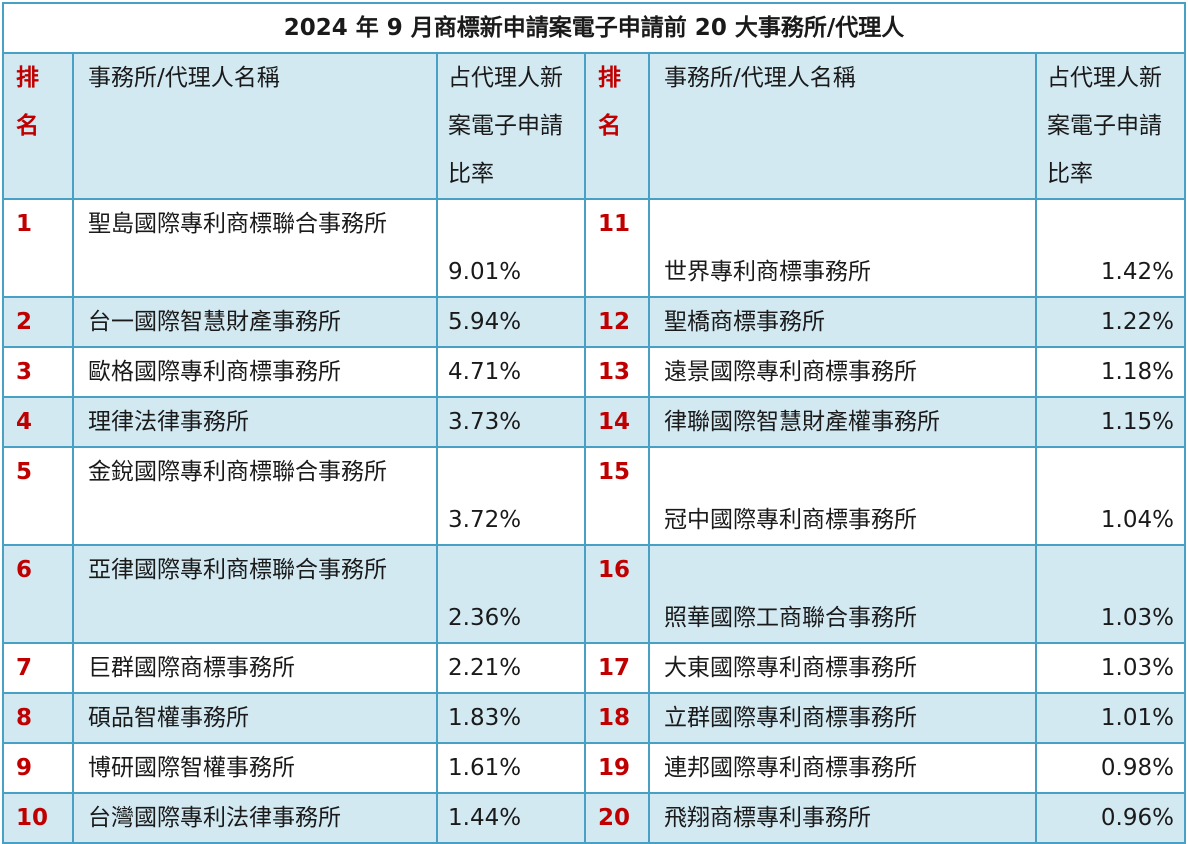 The height and width of the screenshot is (844, 1188). Describe the element at coordinates (38, 818) in the screenshot. I see `rank-cell: 10` at that location.